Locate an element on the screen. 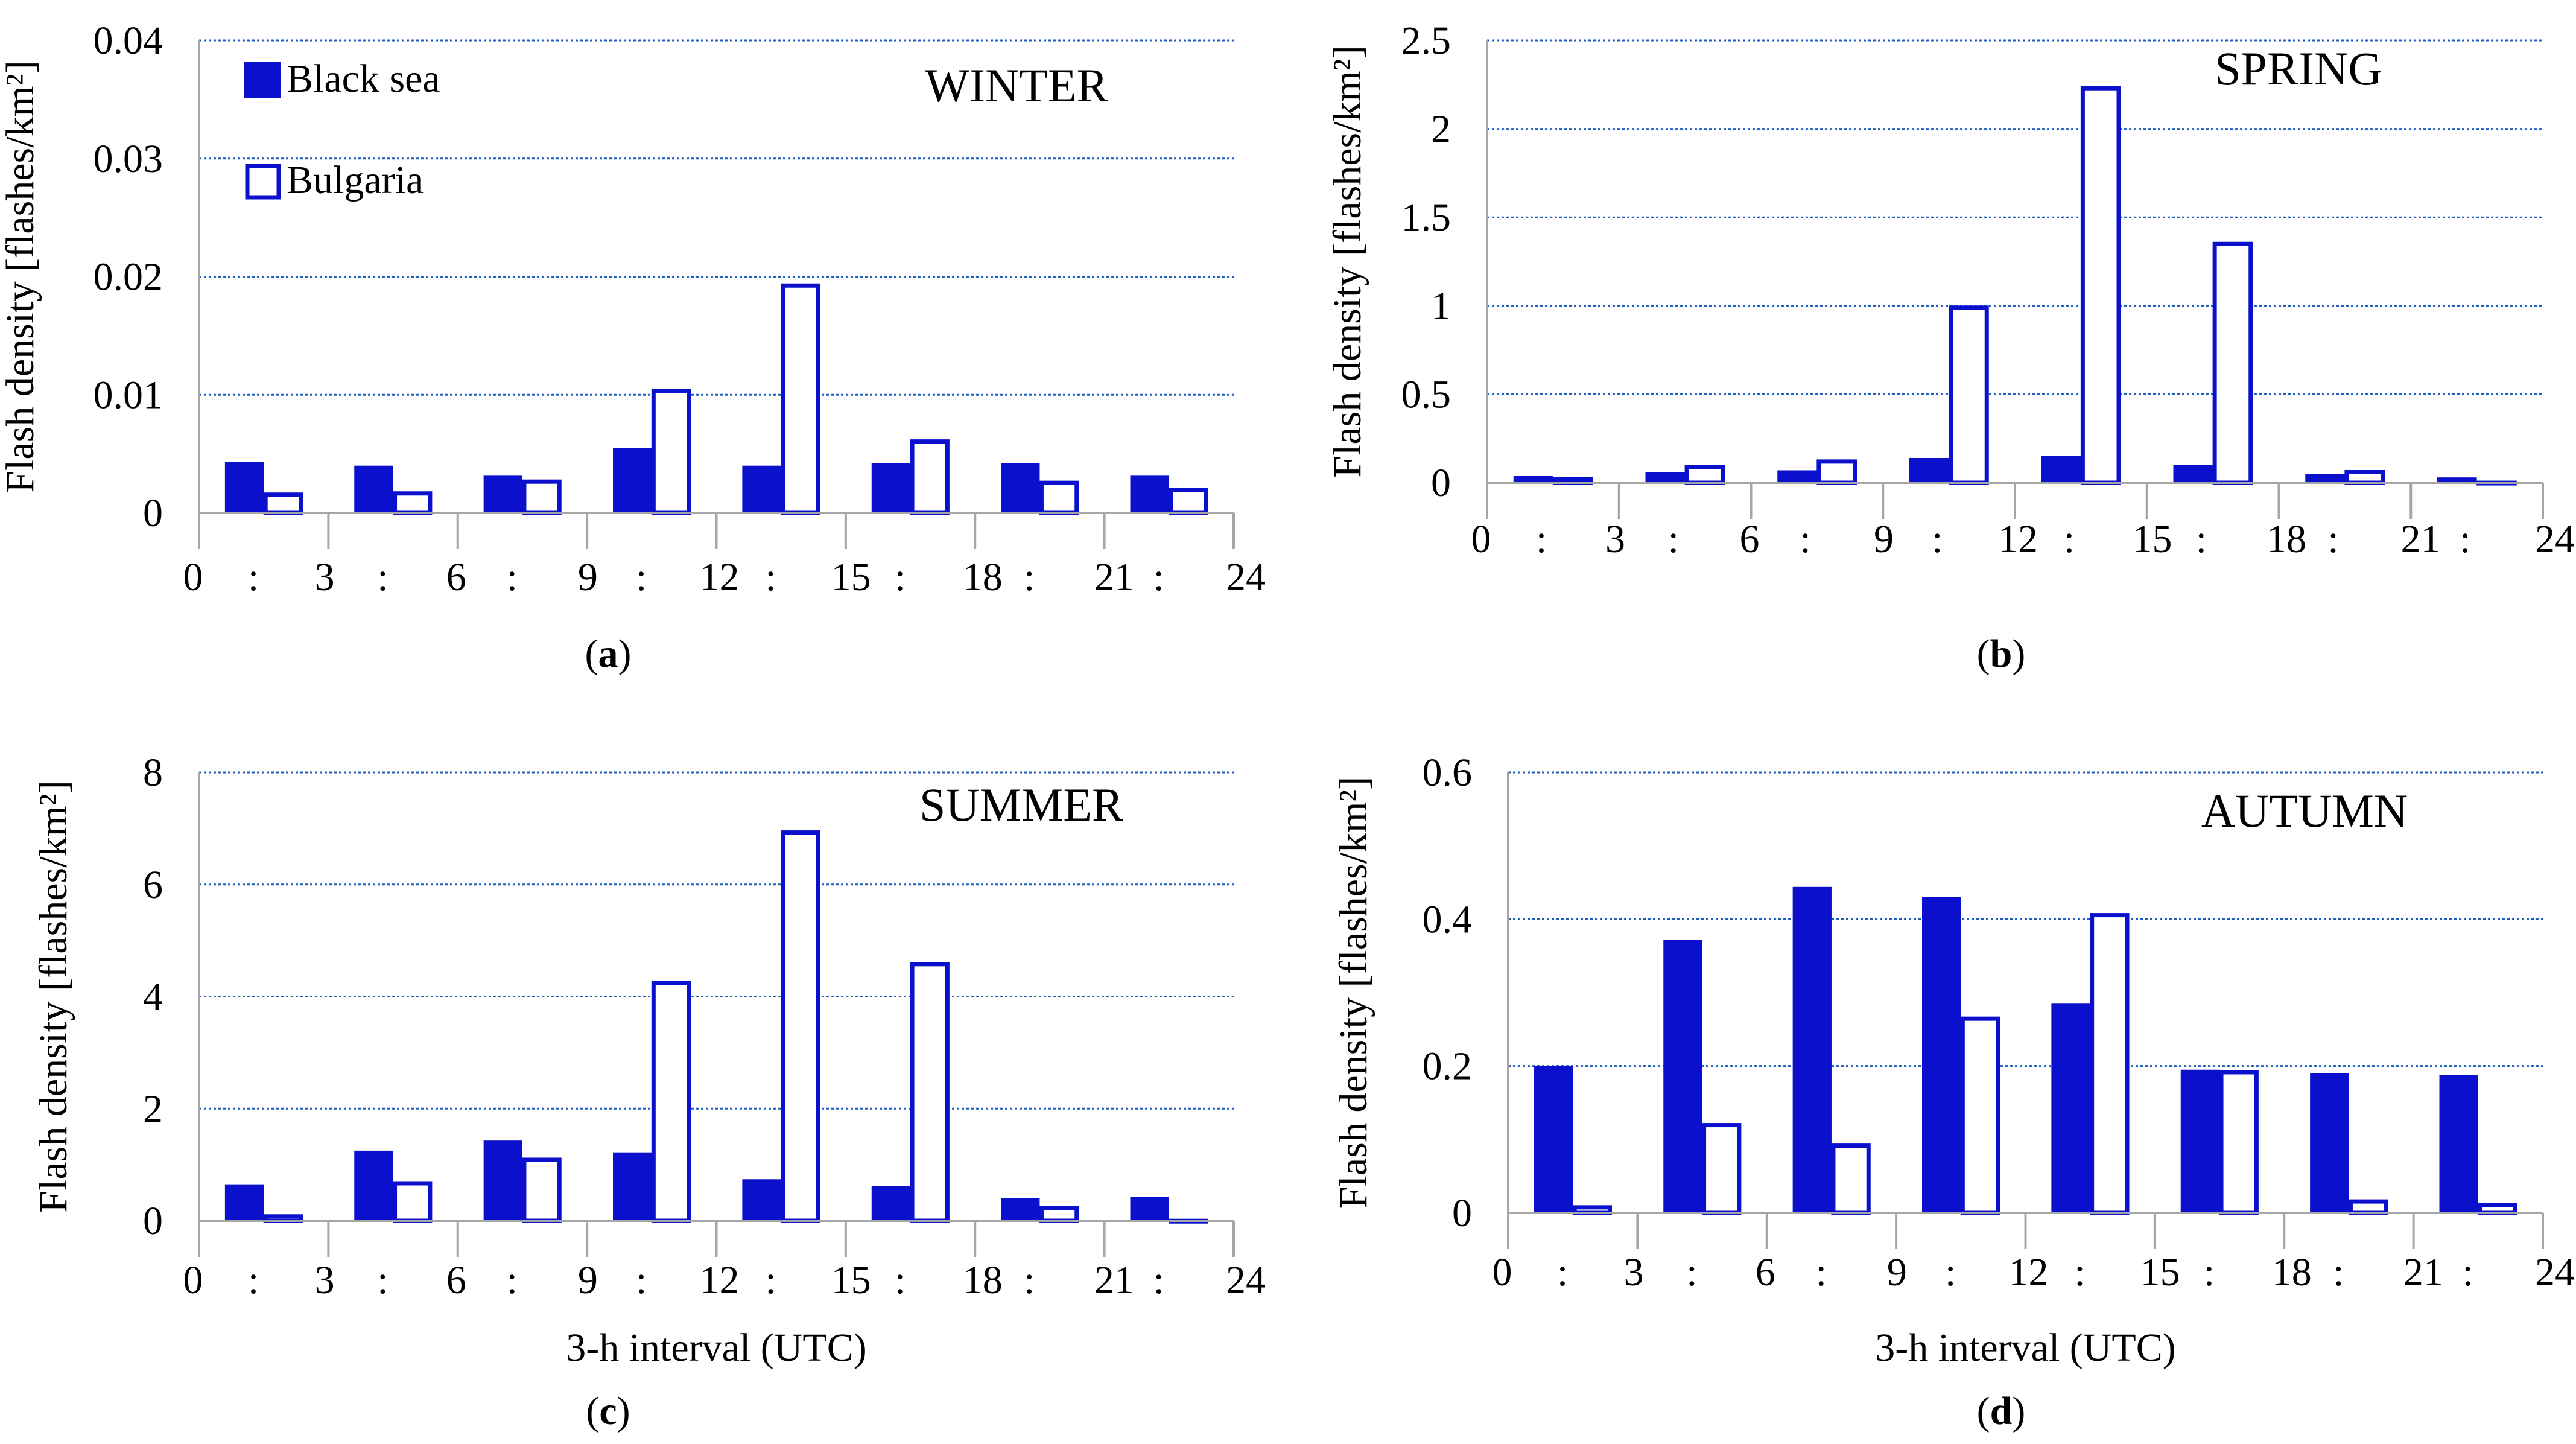  y-tick-label: 0.04 is located at coordinates (128, 41).